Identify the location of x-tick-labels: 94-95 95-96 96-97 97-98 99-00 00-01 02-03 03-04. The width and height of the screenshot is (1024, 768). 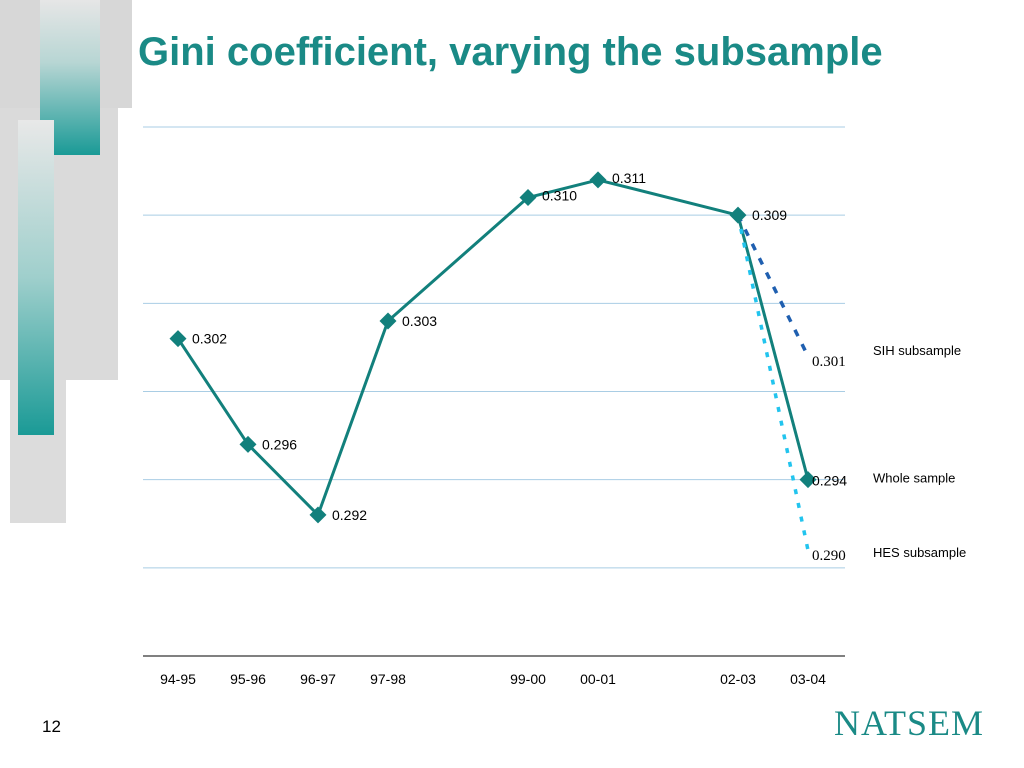
(493, 679).